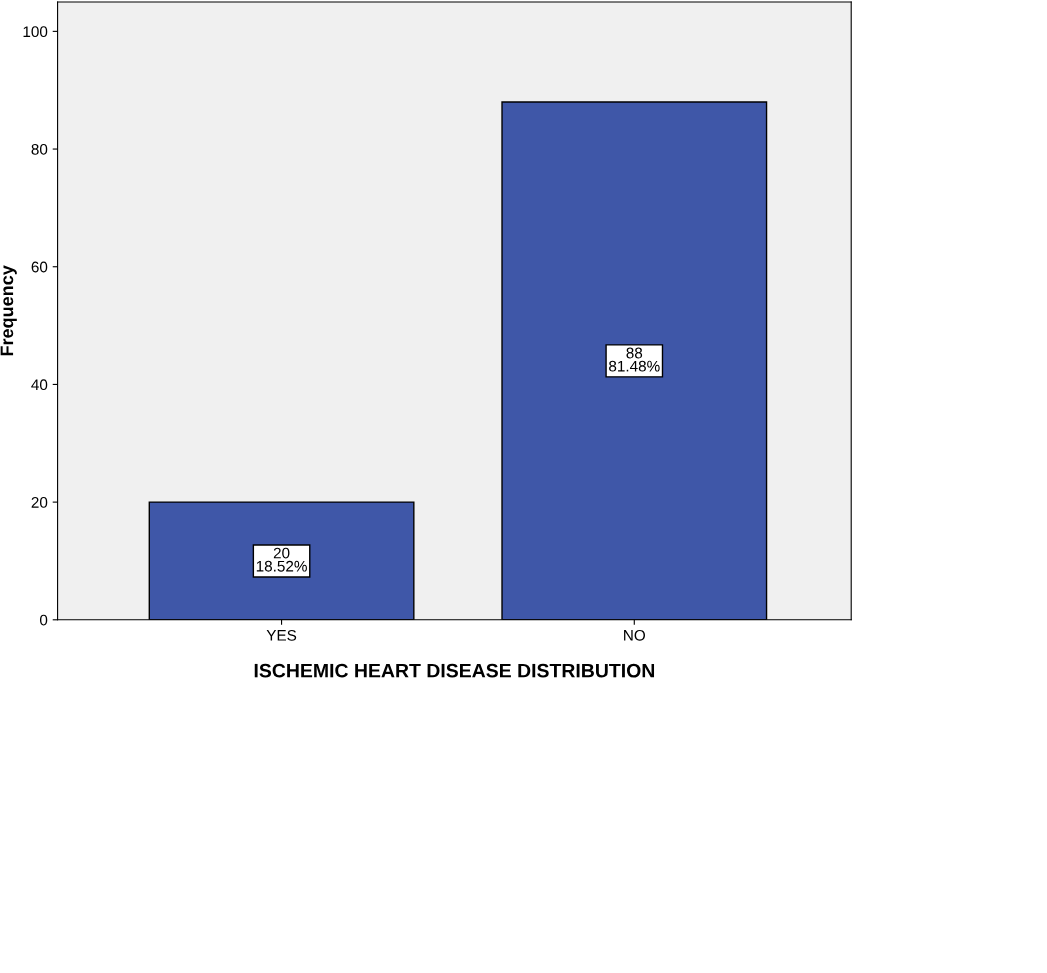  Describe the element at coordinates (43, 620) in the screenshot. I see `y-tick-label: 0` at that location.